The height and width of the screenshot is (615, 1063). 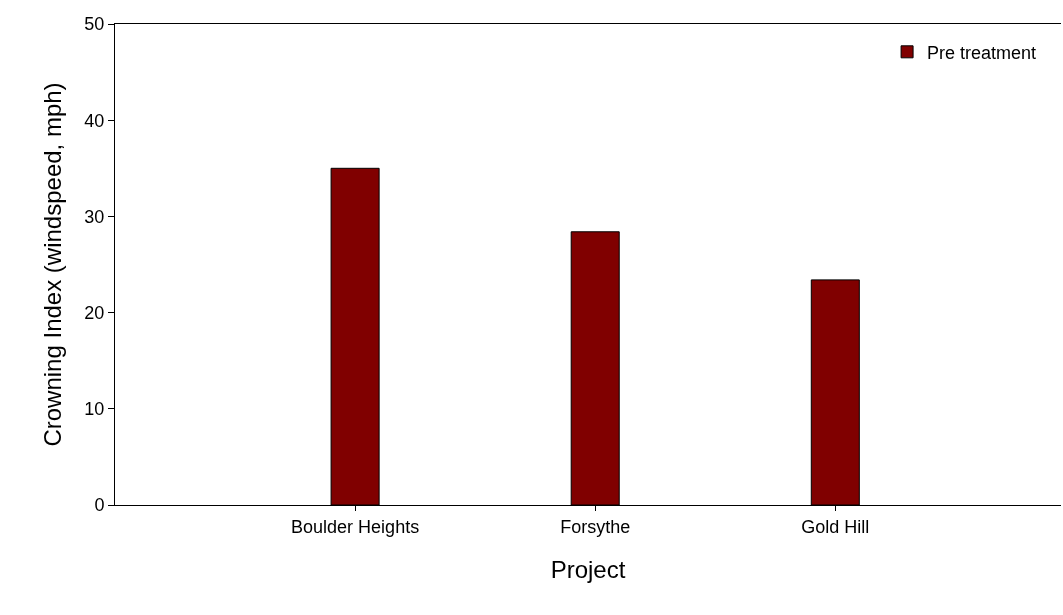 I want to click on y-tick-label: 40, so click(x=94, y=120).